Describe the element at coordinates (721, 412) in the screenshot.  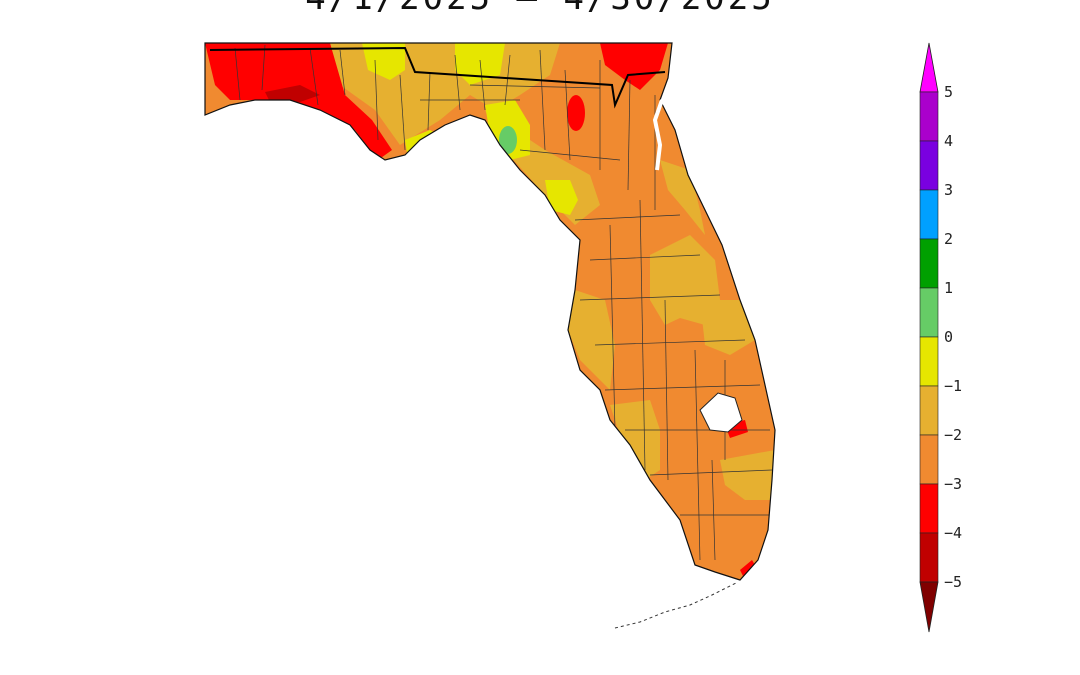
I see `lake-okeechobee` at that location.